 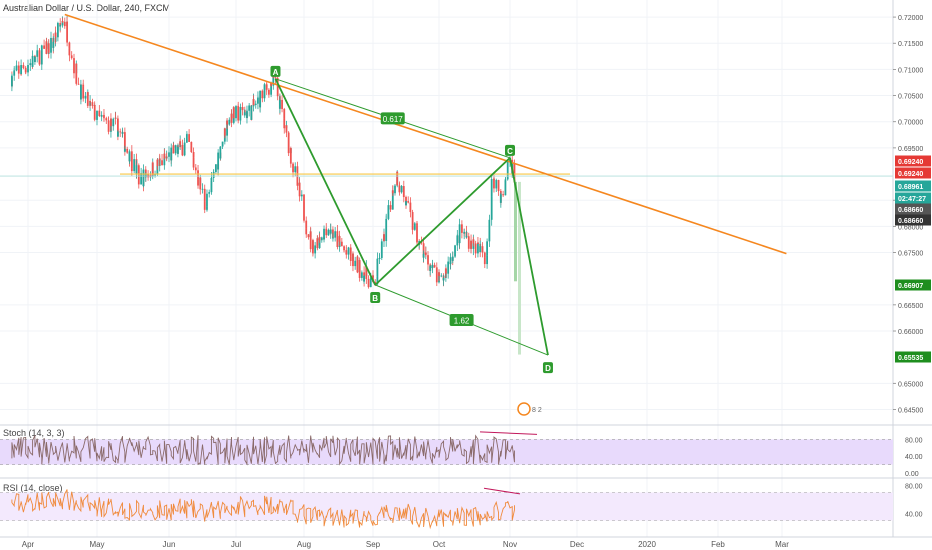 I want to click on rsi-label: RSI (14, close), so click(x=33, y=488).